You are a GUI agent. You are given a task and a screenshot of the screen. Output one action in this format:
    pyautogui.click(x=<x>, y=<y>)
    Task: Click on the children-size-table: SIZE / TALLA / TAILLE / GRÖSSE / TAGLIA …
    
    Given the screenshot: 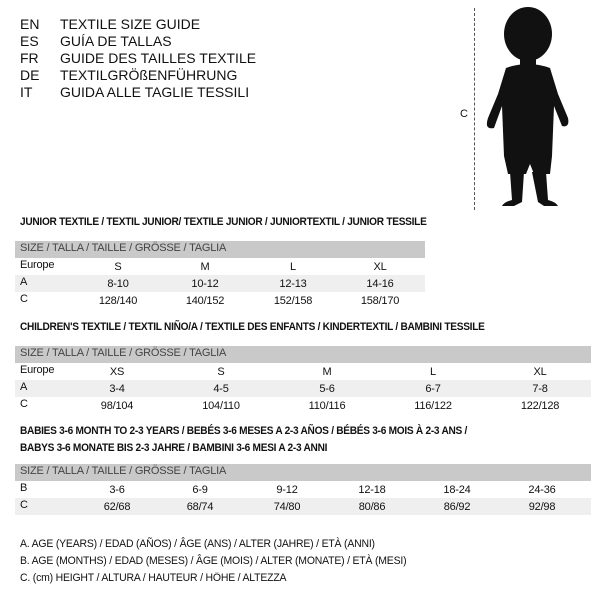 What is the action you would take?
    pyautogui.click(x=303, y=380)
    